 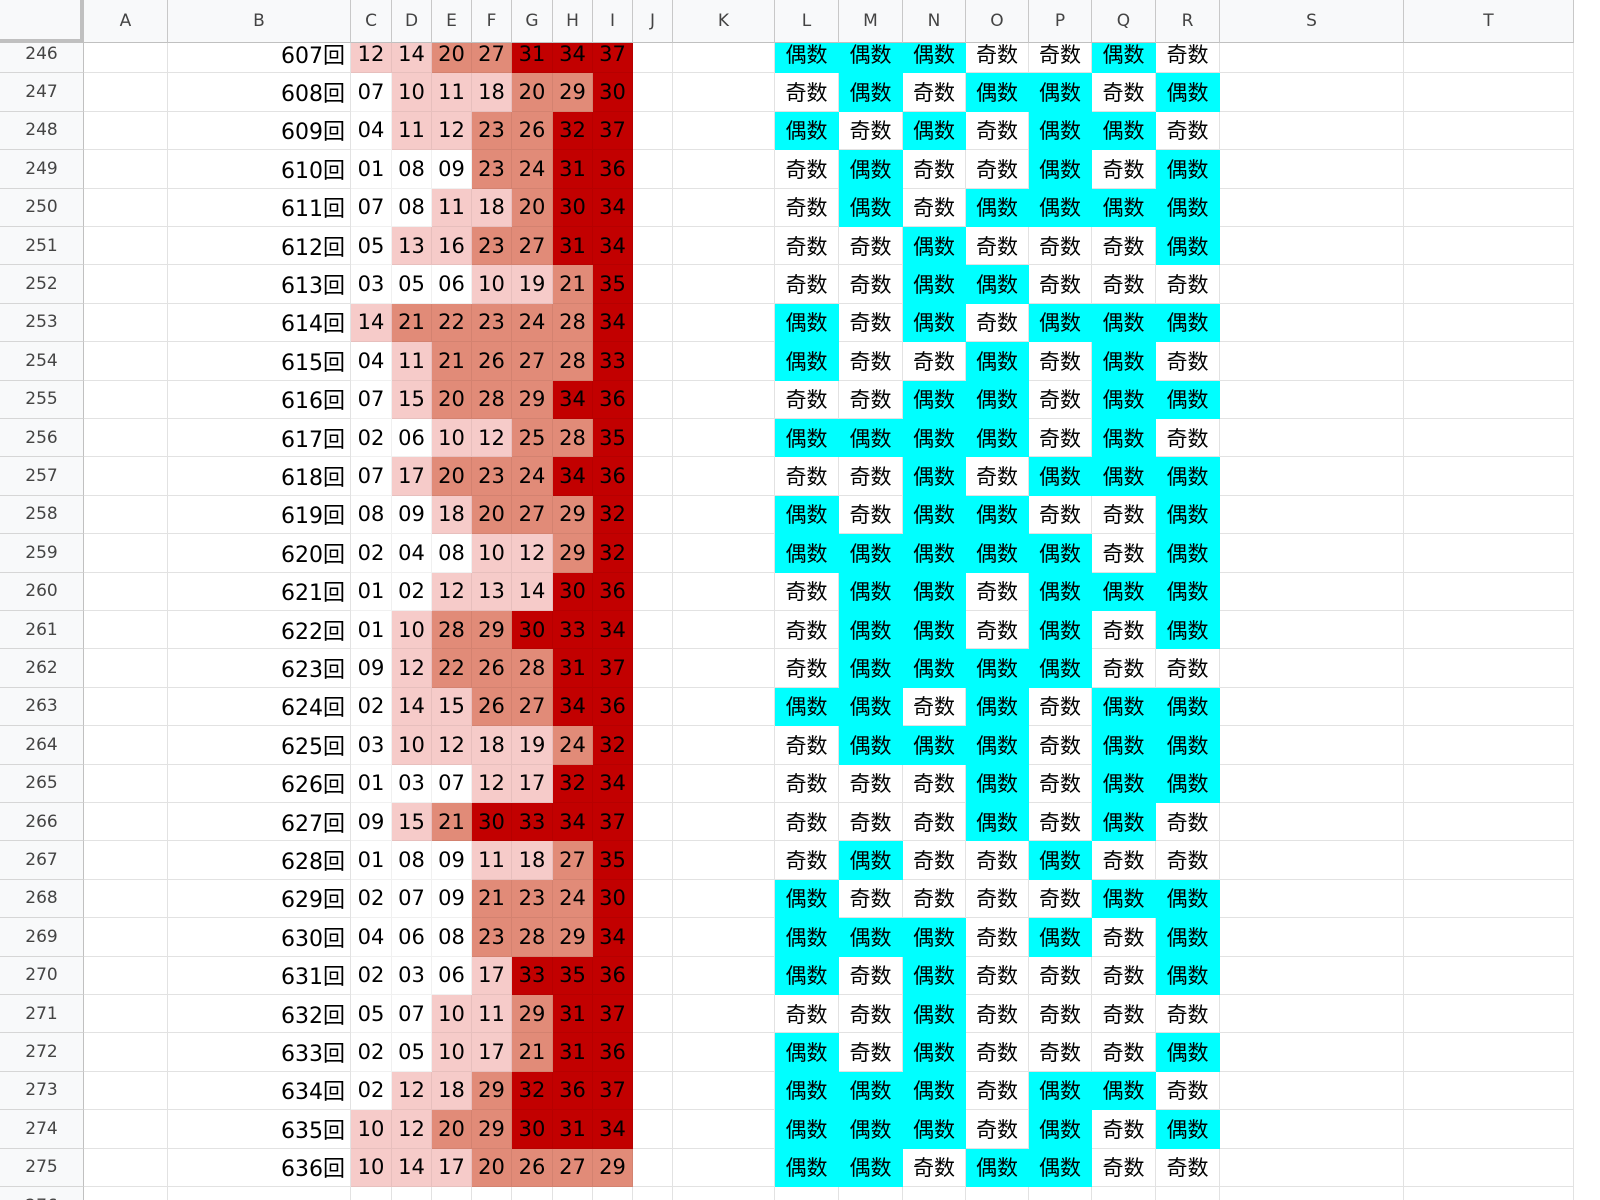 What do you see at coordinates (259, 438) in the screenshot?
I see `cell-B256: 617回` at bounding box center [259, 438].